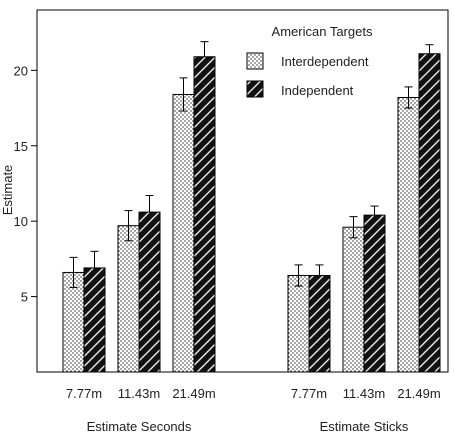  What do you see at coordinates (325, 61) in the screenshot?
I see `legend-label-interdependent: Interdependent` at bounding box center [325, 61].